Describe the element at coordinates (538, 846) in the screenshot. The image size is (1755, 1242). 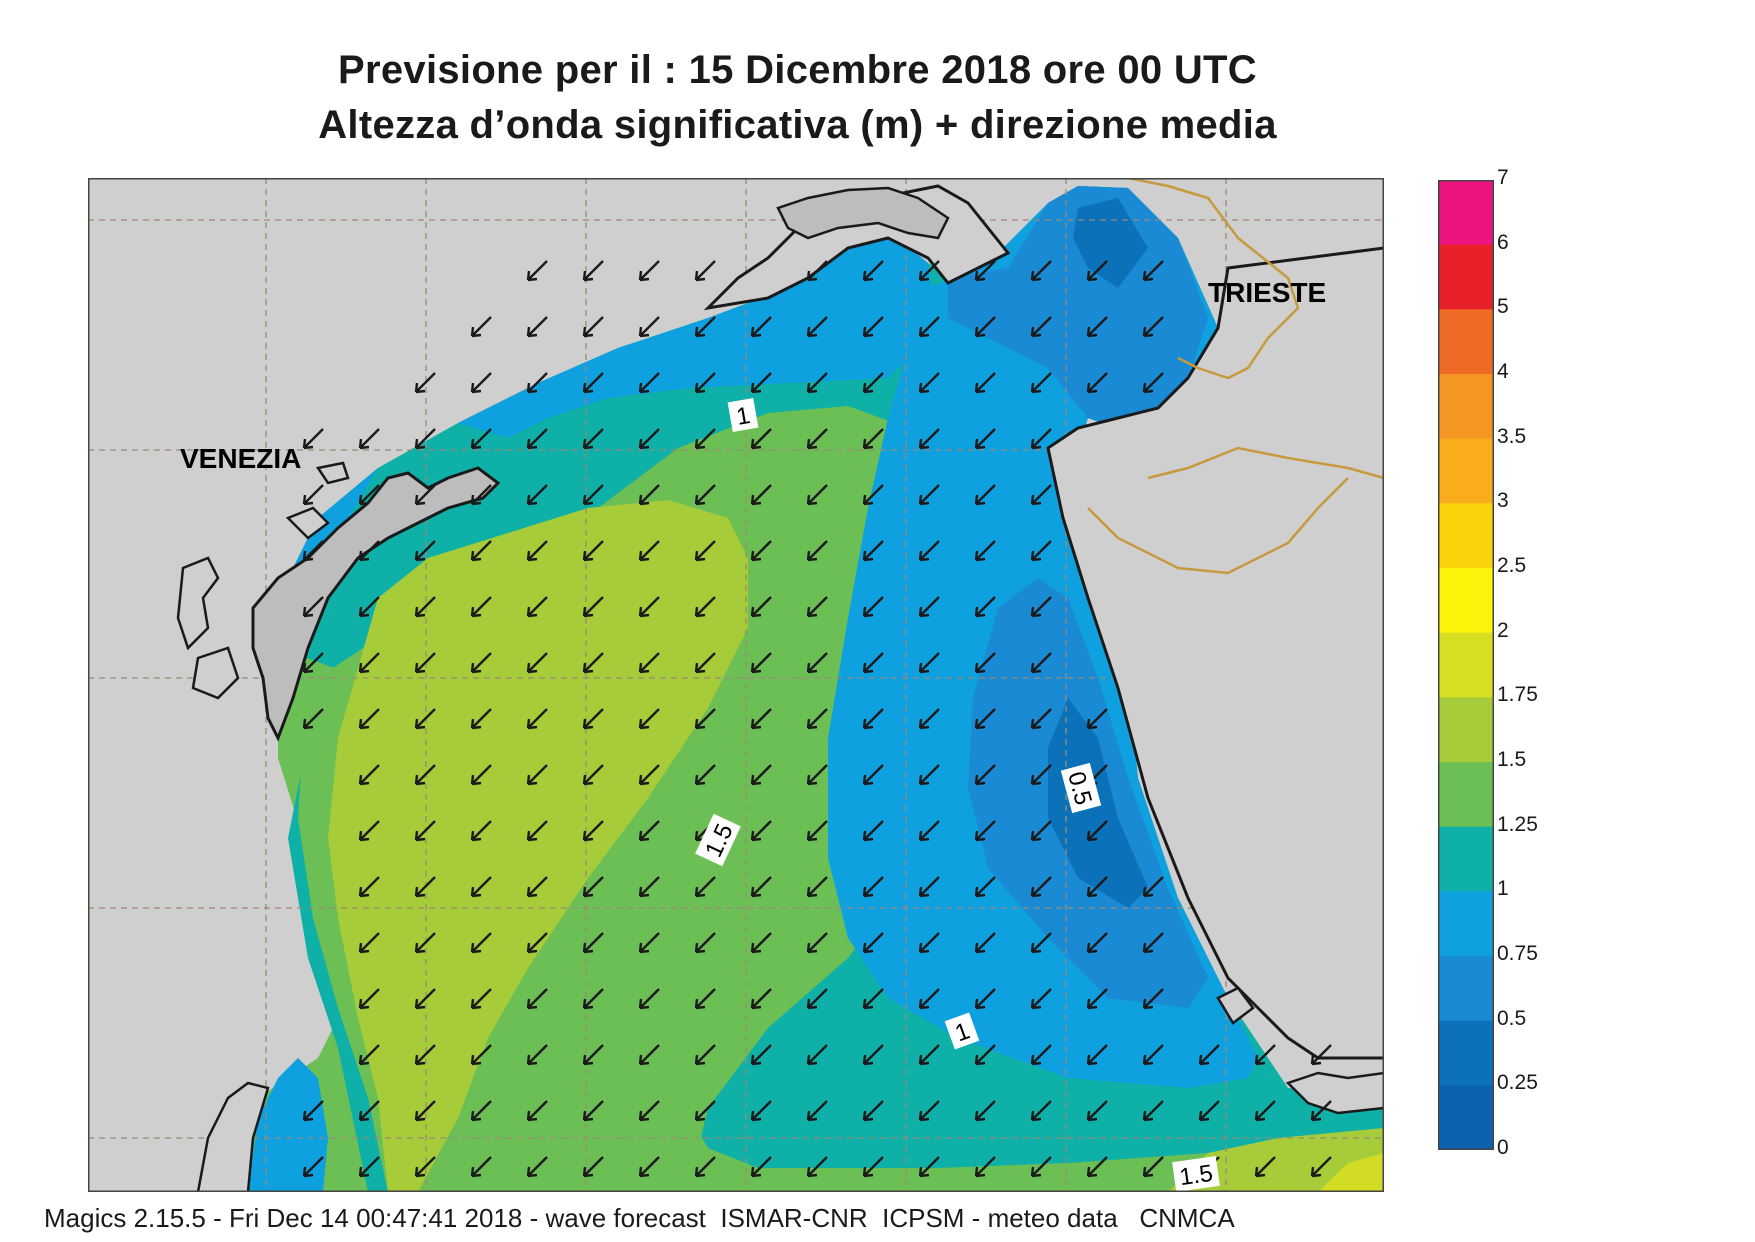
I see `band-1.5-1.75` at that location.